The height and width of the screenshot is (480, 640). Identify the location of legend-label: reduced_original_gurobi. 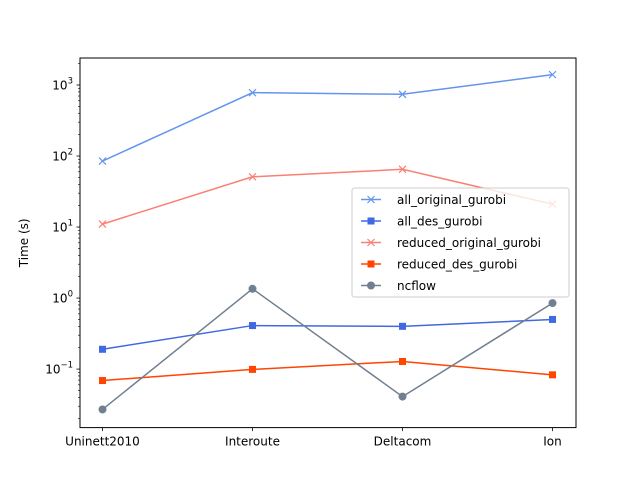
(469, 243).